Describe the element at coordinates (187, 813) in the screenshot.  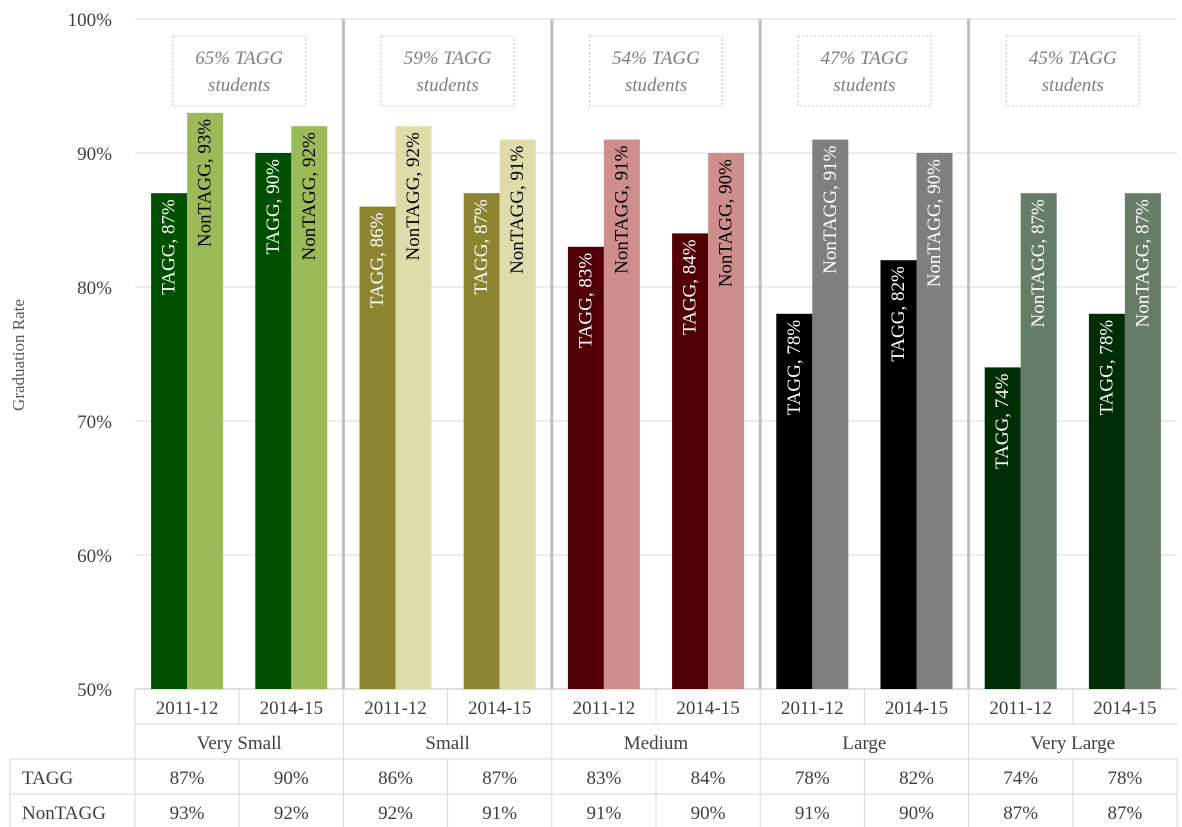
I see `table-cell: 93%` at that location.